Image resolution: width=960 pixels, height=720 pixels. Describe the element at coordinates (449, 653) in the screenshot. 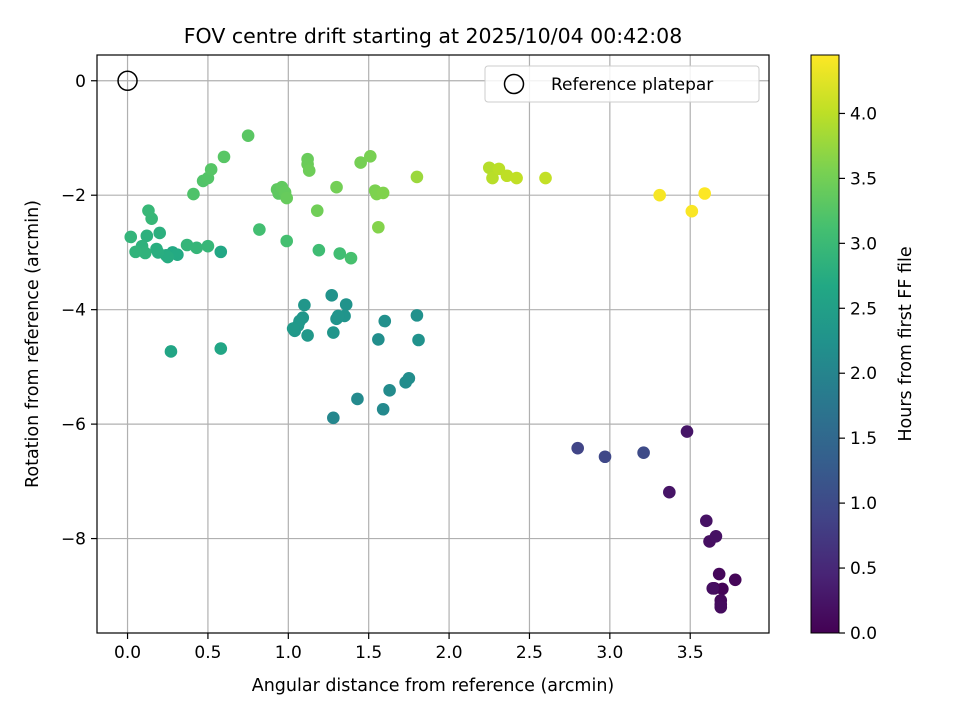

I see `x-tick-label: 2.0` at that location.